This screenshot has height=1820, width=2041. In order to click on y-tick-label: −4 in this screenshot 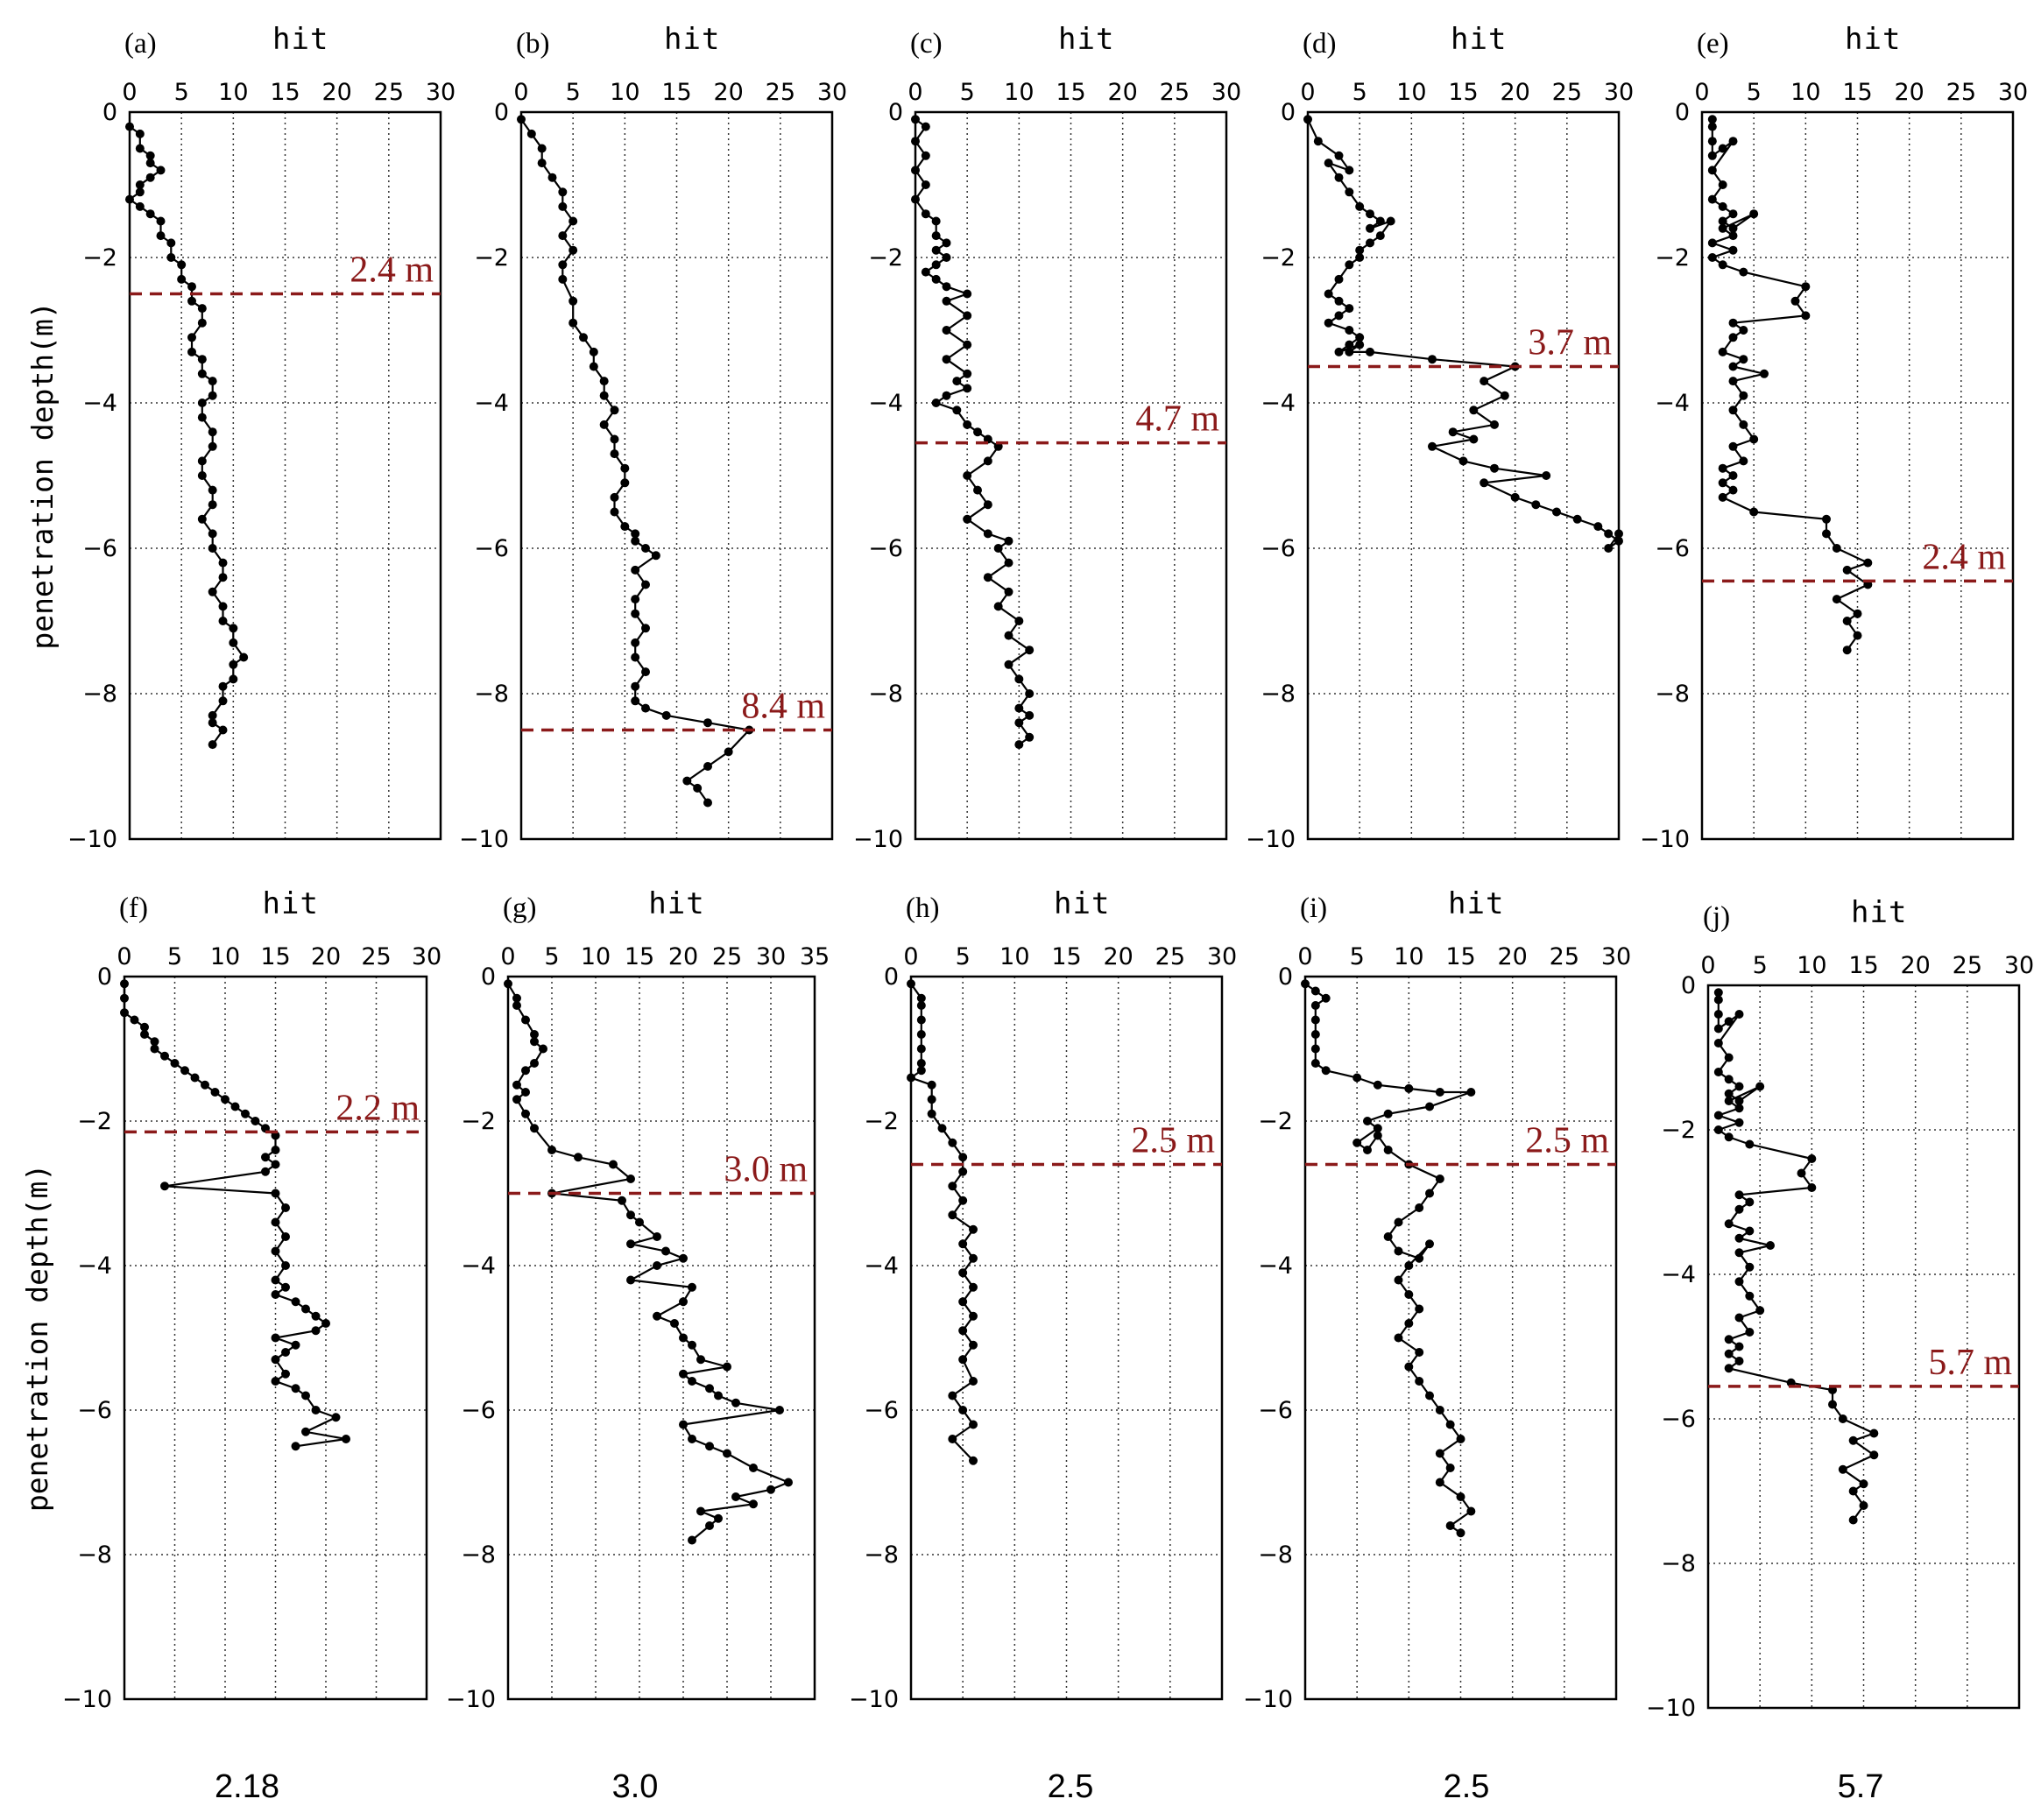, I will do `click(1275, 1266)`.